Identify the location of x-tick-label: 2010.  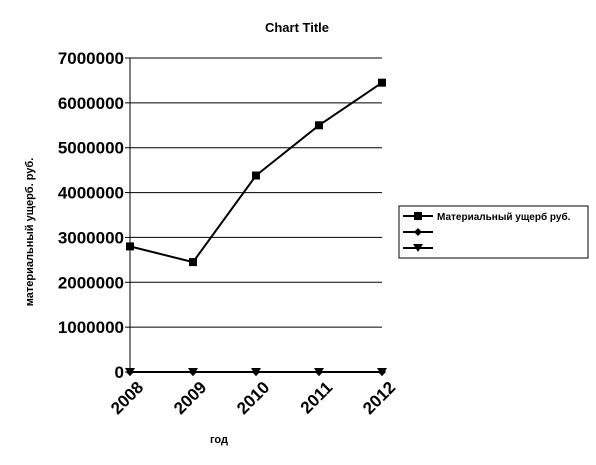
(253, 398).